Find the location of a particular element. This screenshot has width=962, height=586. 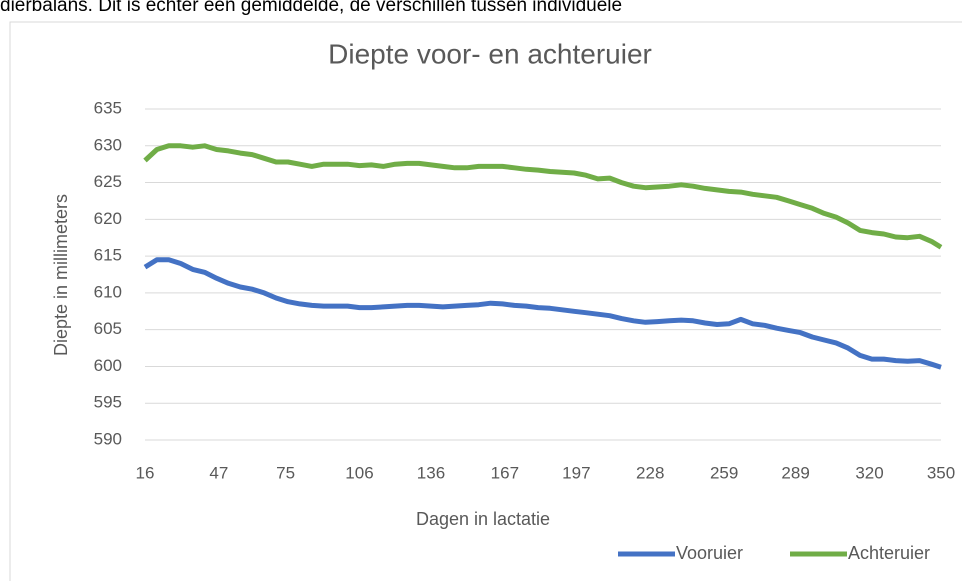

x-tick-label: 350 is located at coordinates (941, 472).